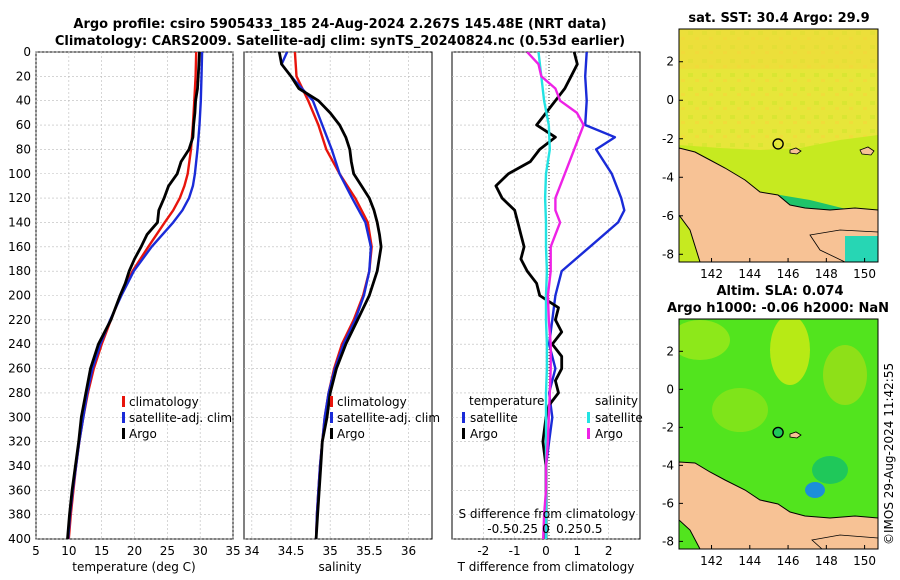 The width and height of the screenshot is (900, 580). I want to click on x-tick-label: 10, so click(68, 551).